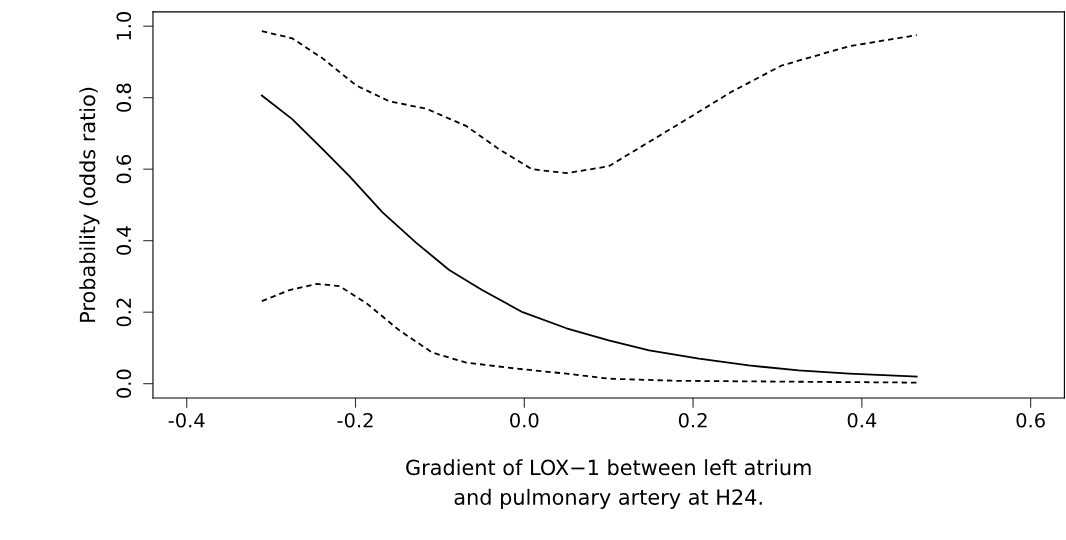 This screenshot has height=540, width=1066. I want to click on y-tick-label: 0.2, so click(124, 312).